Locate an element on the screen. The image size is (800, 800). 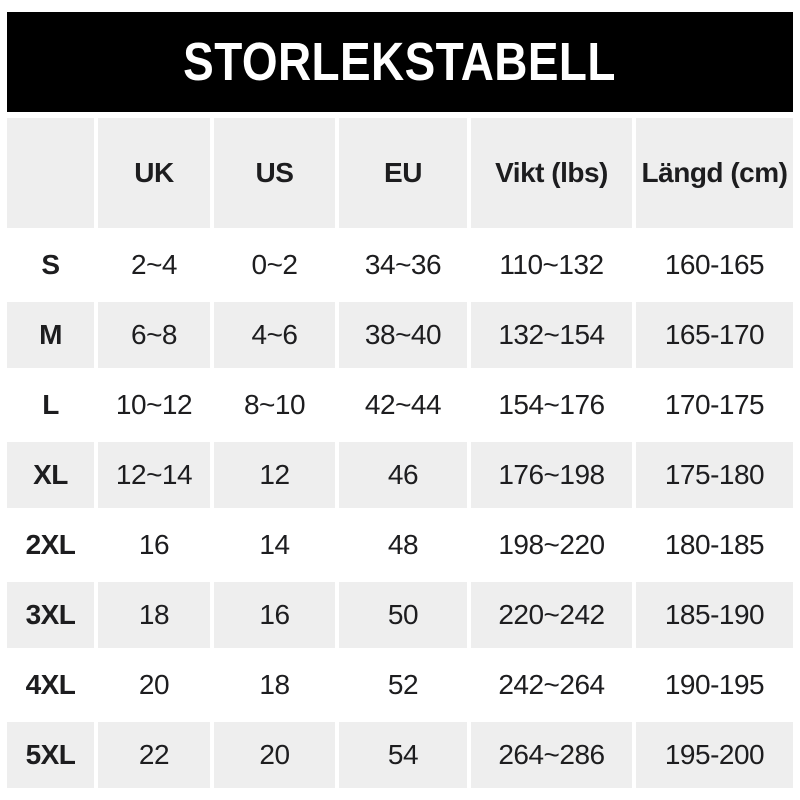
table-cell: 264~286 is located at coordinates (551, 755).